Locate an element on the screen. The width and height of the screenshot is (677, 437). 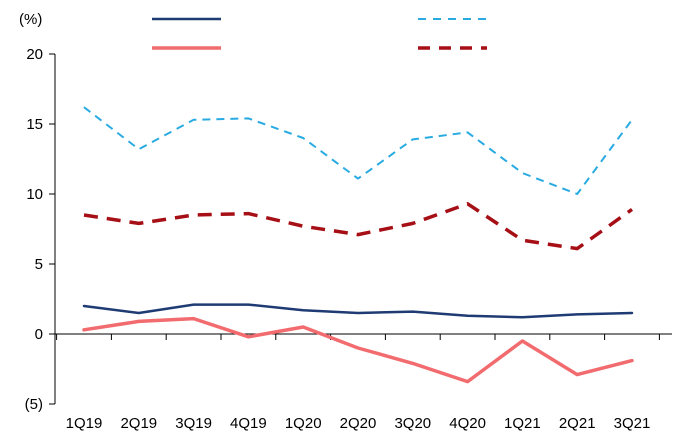
x-tick-label: 3Q20 is located at coordinates (412, 423).